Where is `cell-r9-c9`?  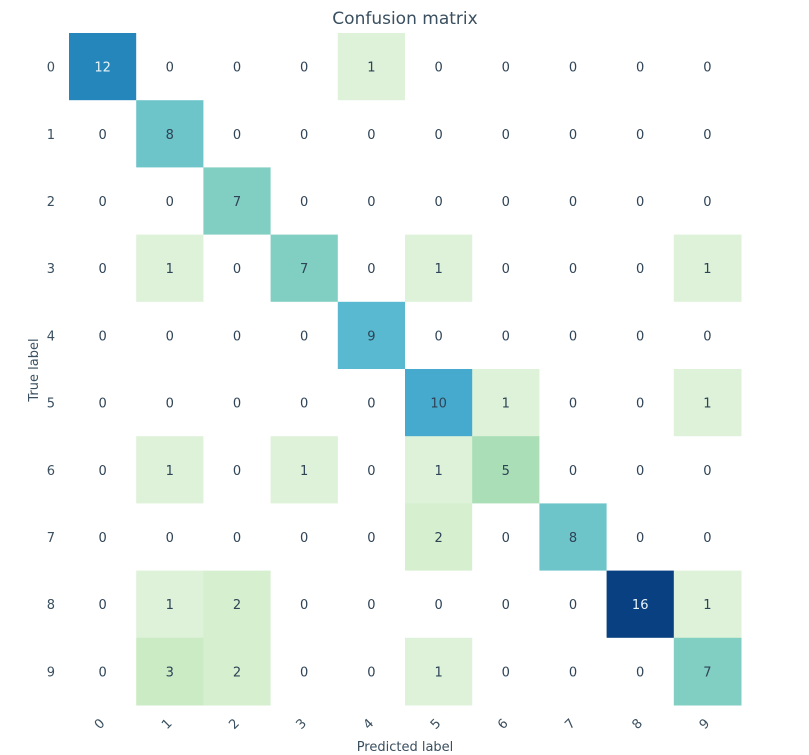
cell-r9-c9 is located at coordinates (707, 671).